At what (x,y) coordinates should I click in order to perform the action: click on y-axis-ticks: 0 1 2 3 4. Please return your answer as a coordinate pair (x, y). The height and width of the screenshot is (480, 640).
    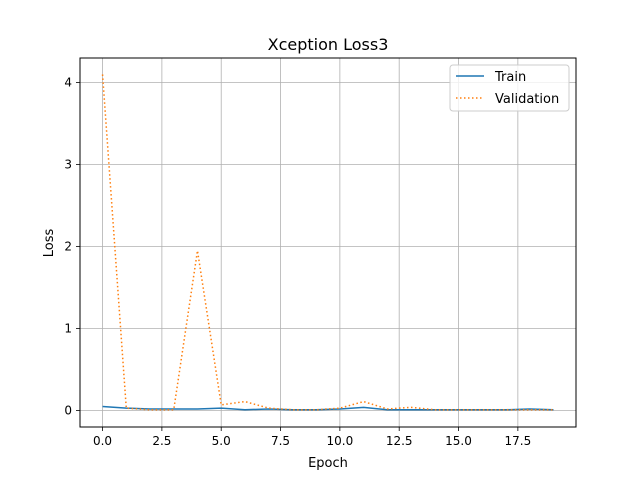
    Looking at the image, I should click on (72, 247).